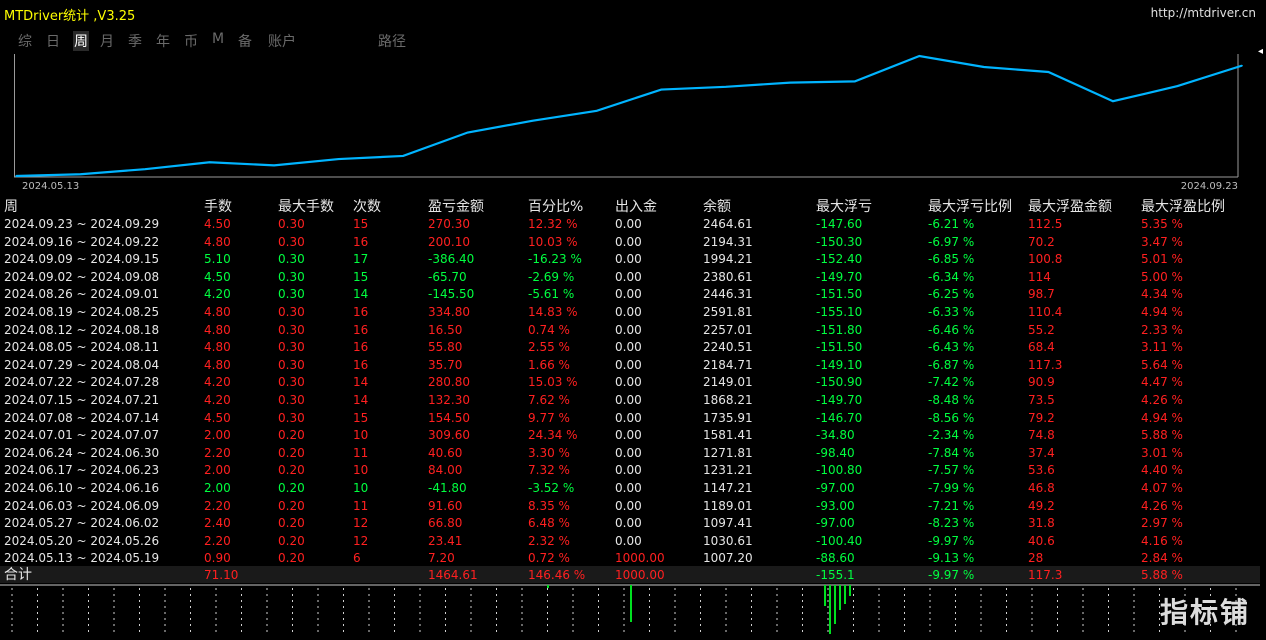 The image size is (1266, 640). What do you see at coordinates (636, 207) in the screenshot?
I see `header-deposit: 出入金` at bounding box center [636, 207].